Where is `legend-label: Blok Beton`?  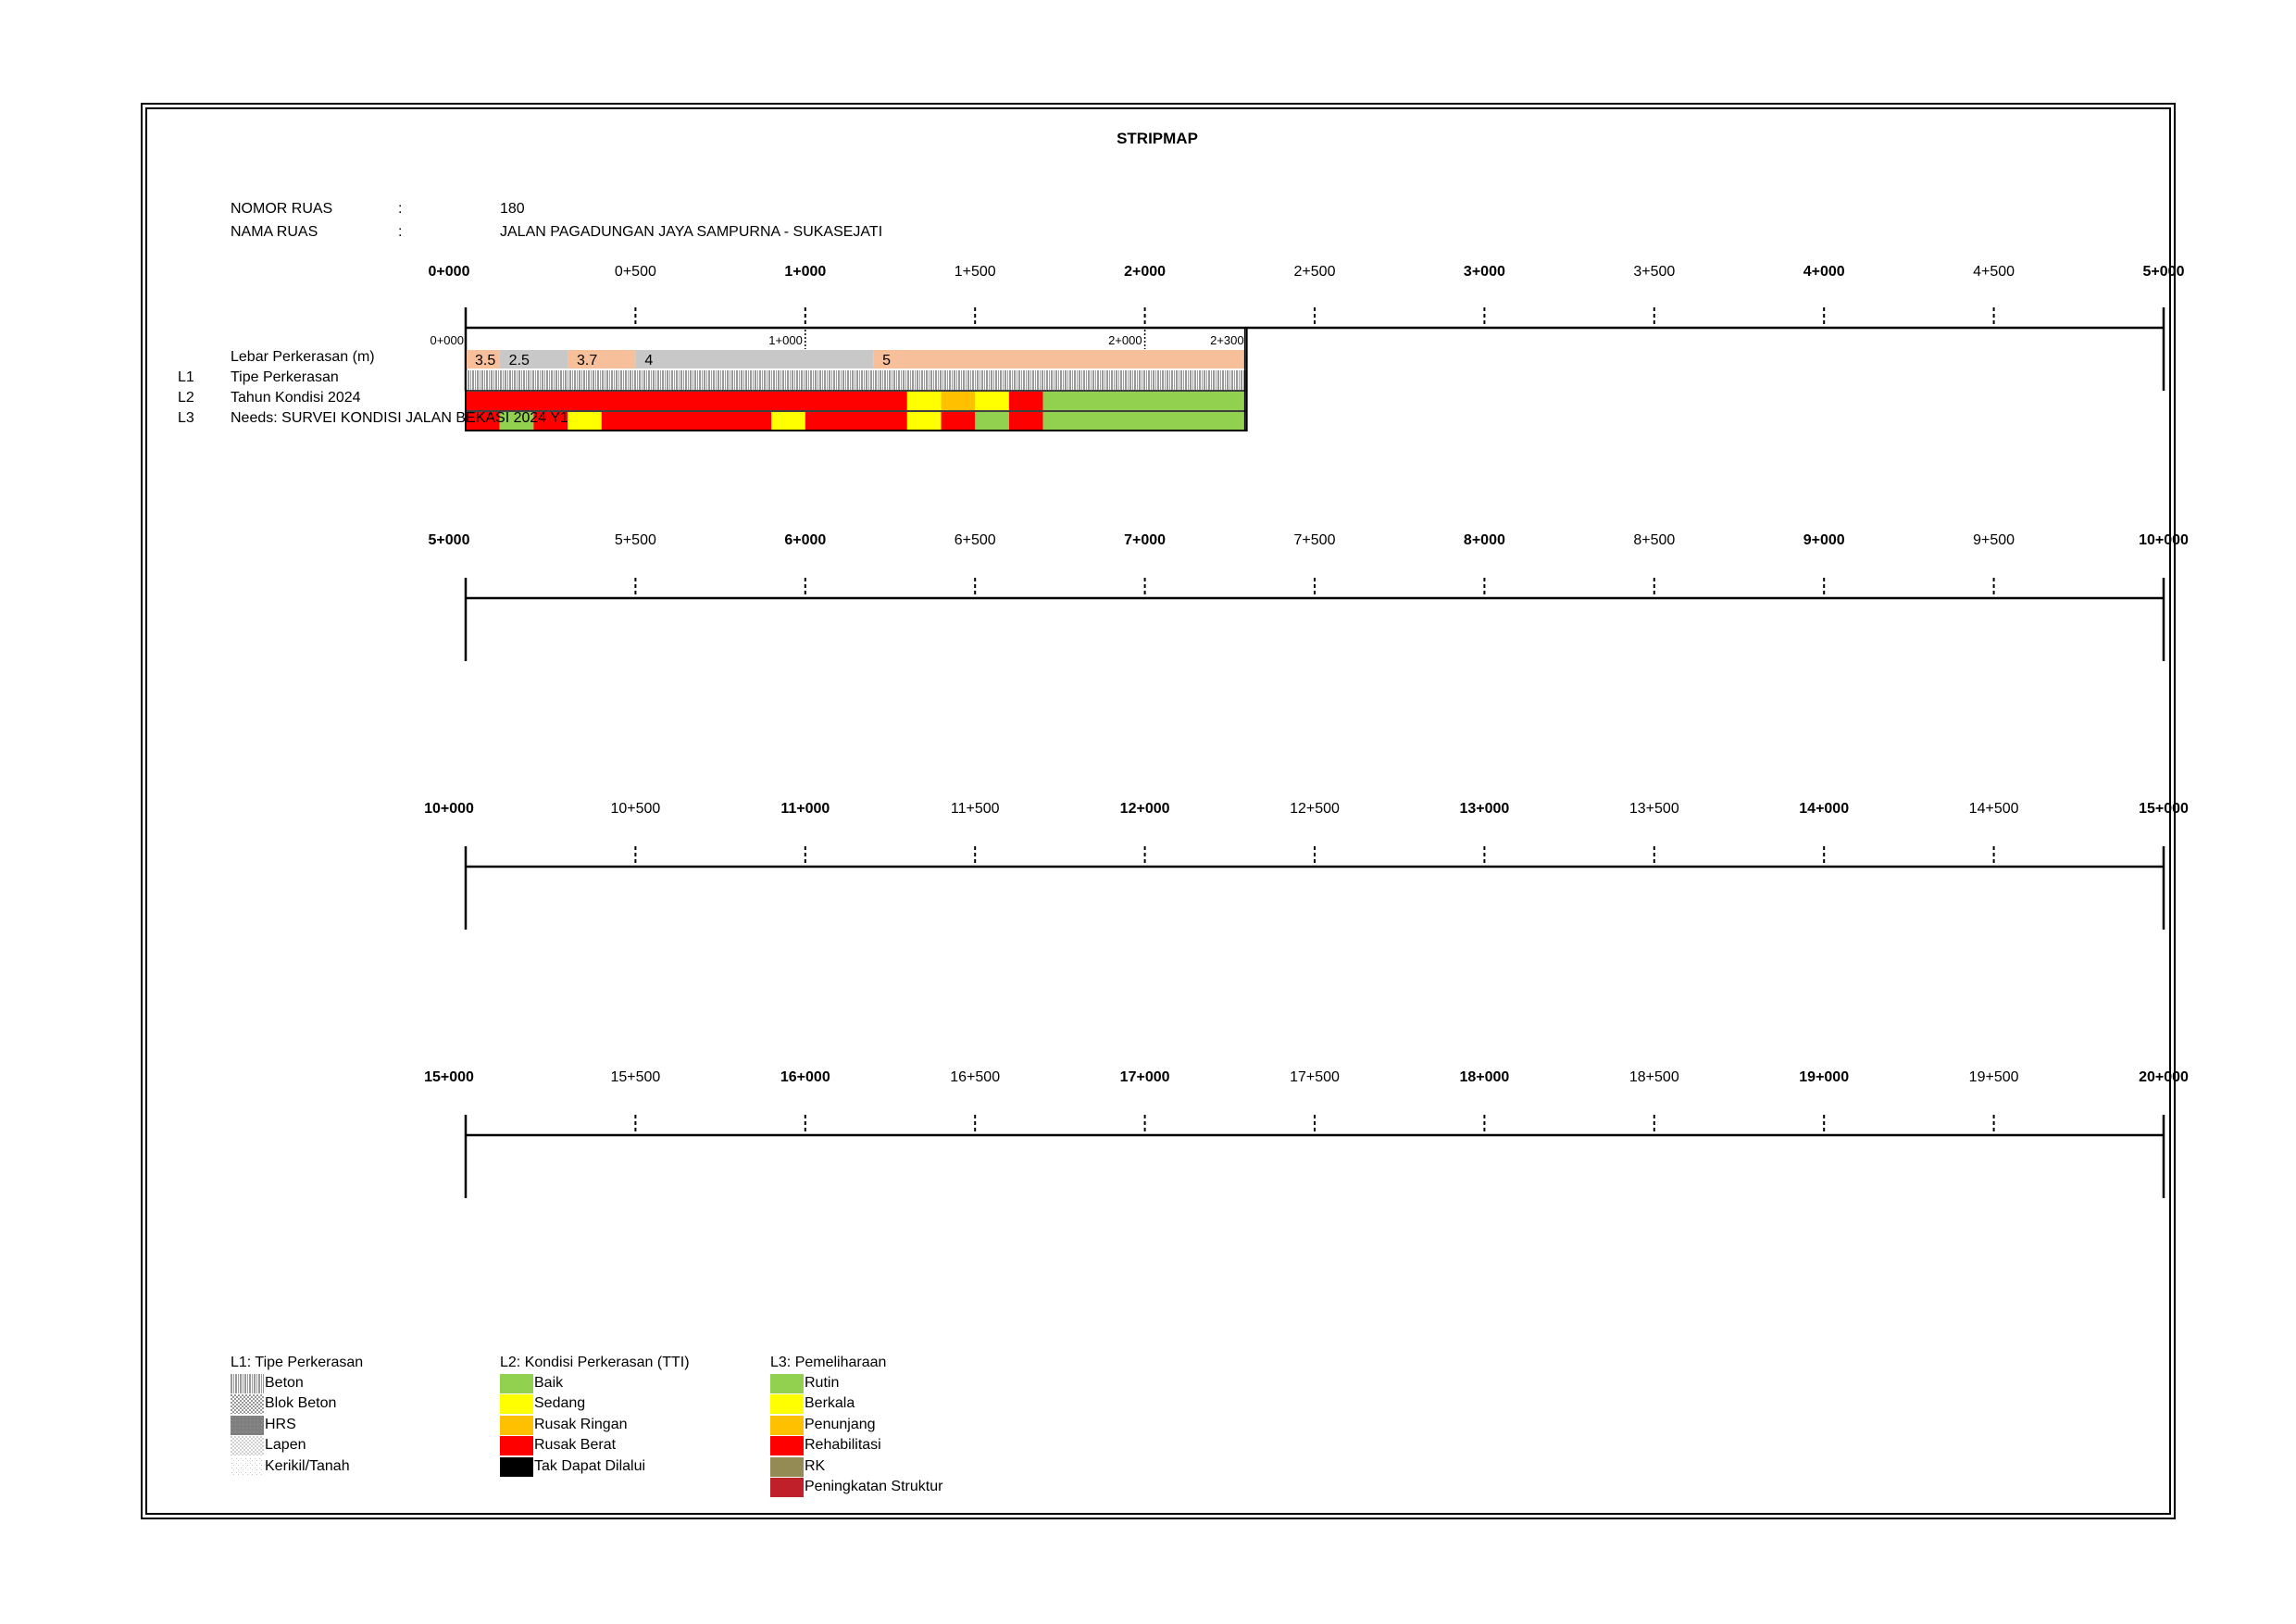
legend-label: Blok Beton is located at coordinates (301, 1403).